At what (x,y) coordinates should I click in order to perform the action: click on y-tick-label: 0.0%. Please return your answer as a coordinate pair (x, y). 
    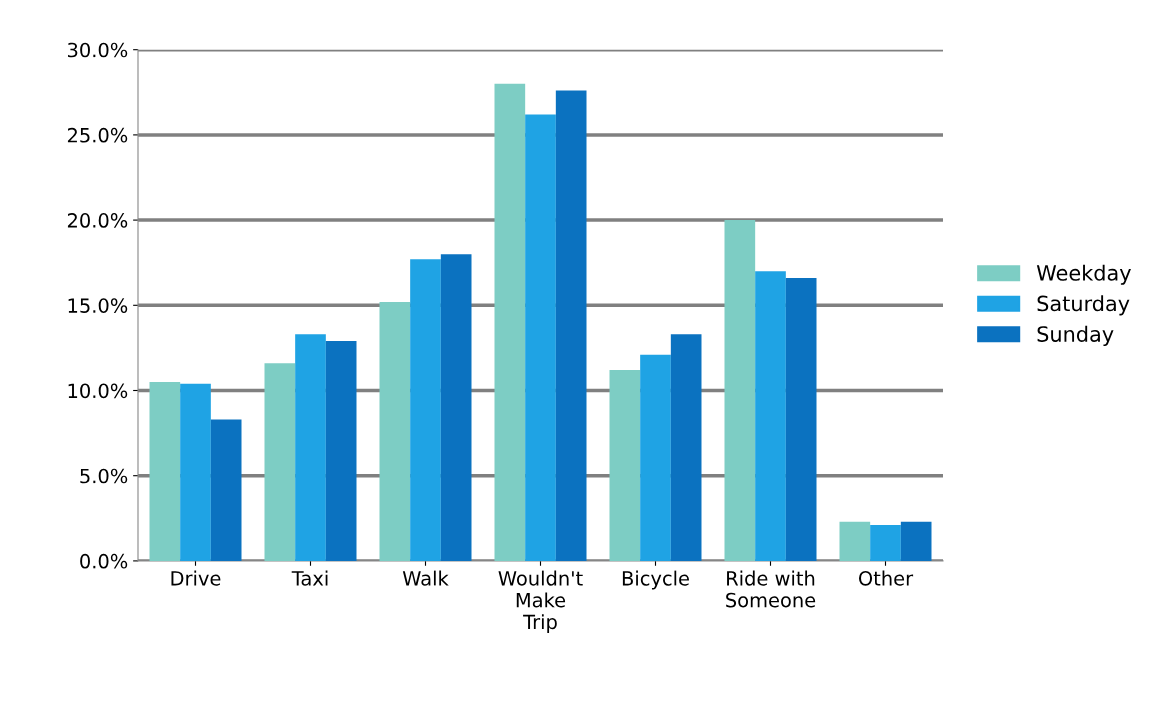
    Looking at the image, I should click on (104, 561).